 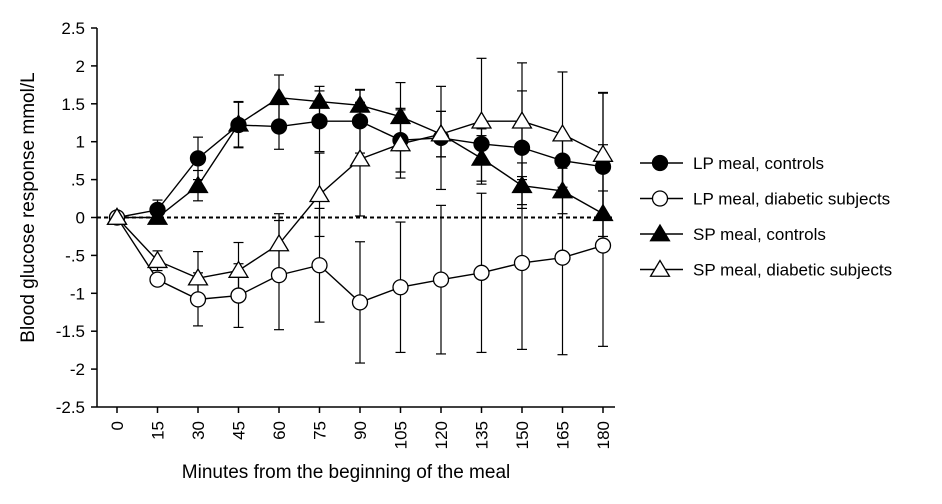 I want to click on y-tick-label: 1.5, so click(x=73, y=104).